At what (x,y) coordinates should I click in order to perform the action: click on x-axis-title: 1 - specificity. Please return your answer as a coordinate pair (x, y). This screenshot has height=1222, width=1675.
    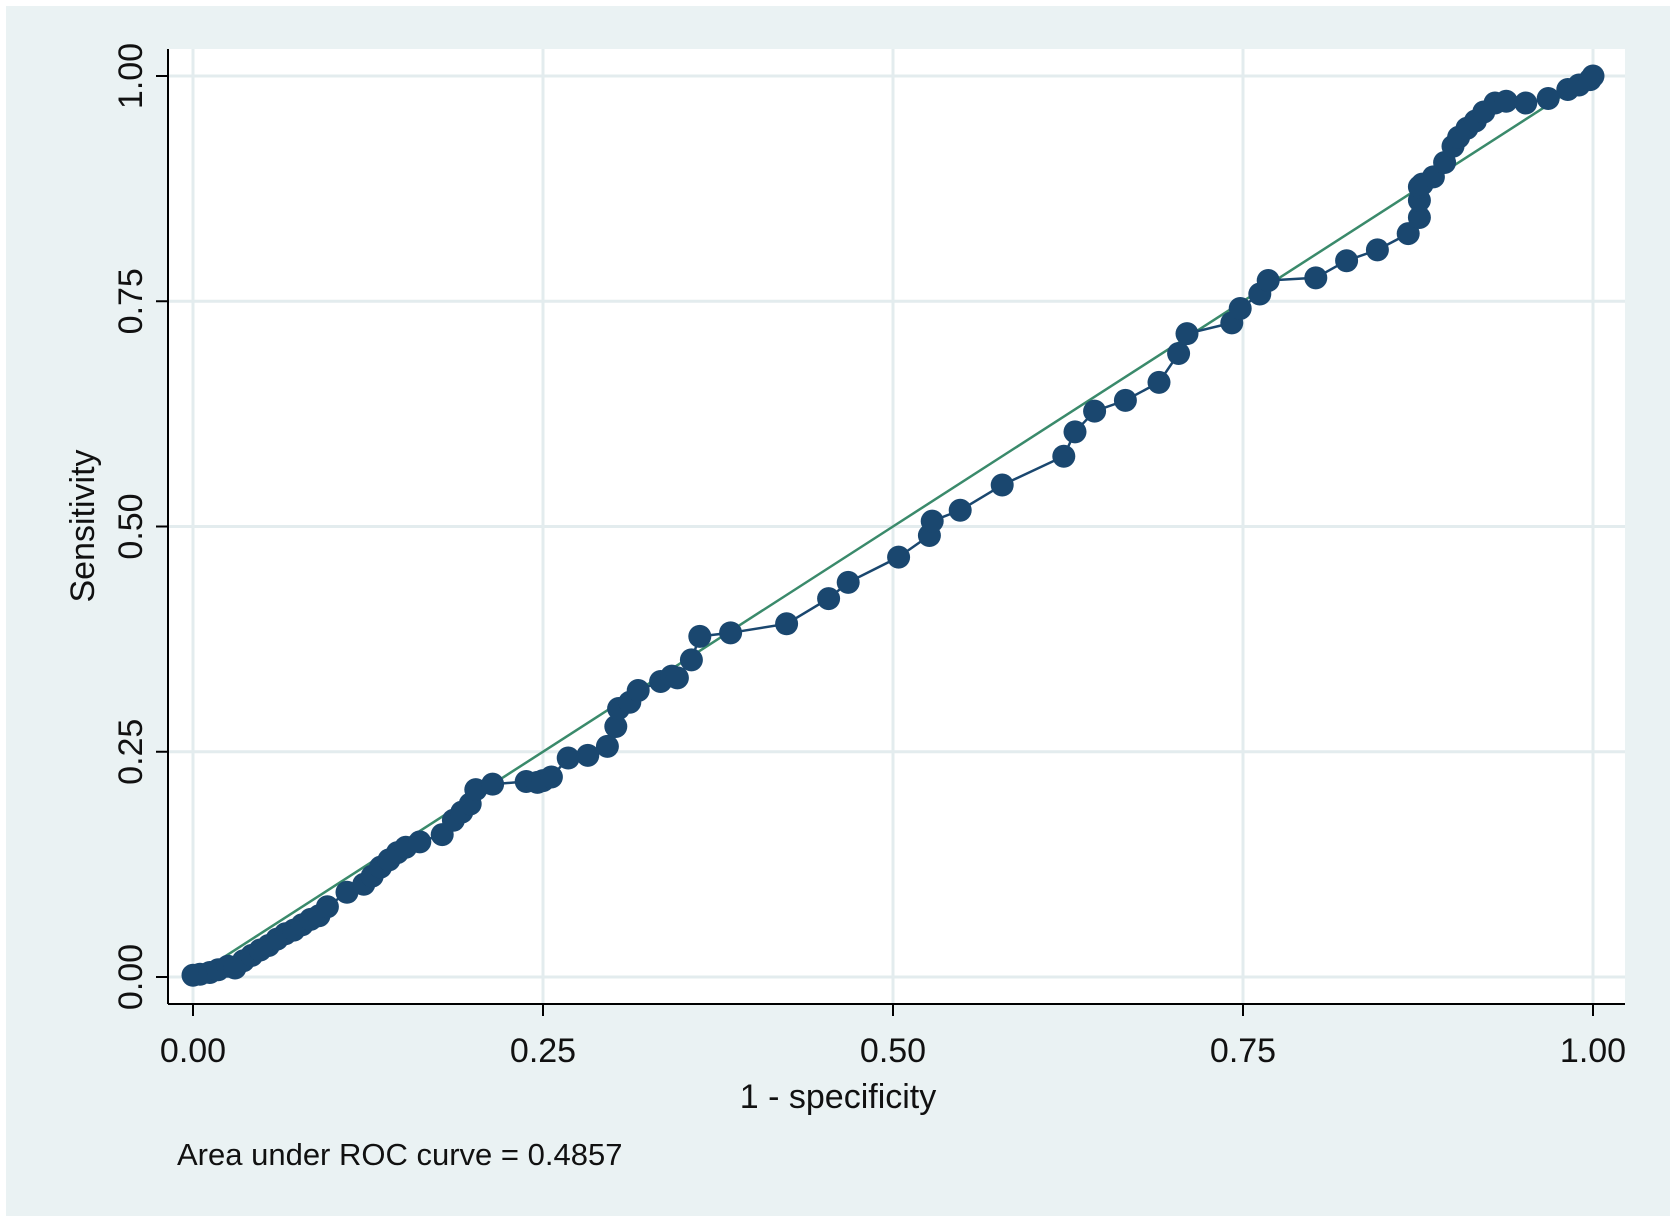
    Looking at the image, I should click on (838, 1097).